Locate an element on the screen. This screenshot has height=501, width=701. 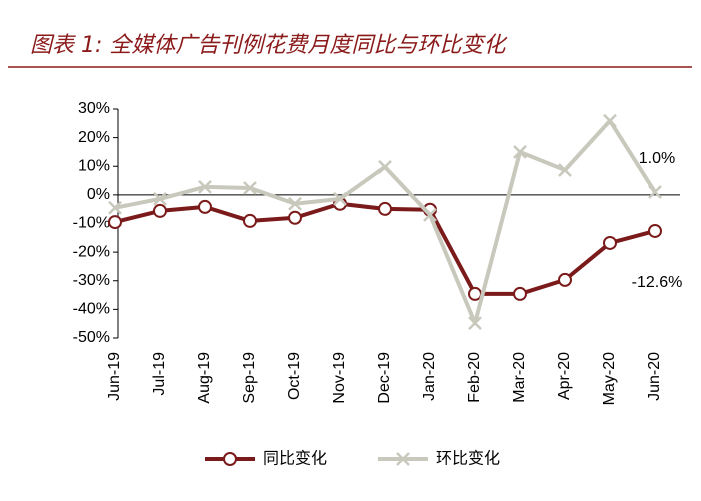
x-tick-label: Jan-20 is located at coordinates (429, 376).